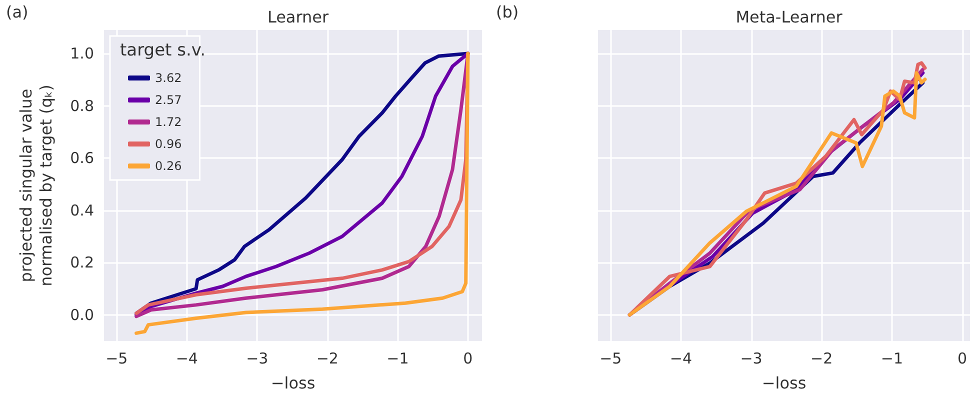 The image size is (973, 407). I want to click on y-tick-label: 0.6, so click(82, 158).